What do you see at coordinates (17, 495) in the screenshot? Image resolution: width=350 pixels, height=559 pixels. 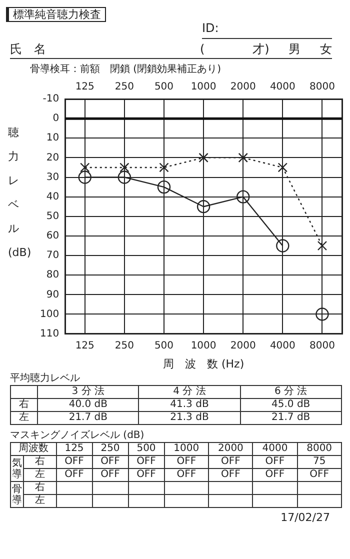 I see `text: 骨導` at bounding box center [17, 495].